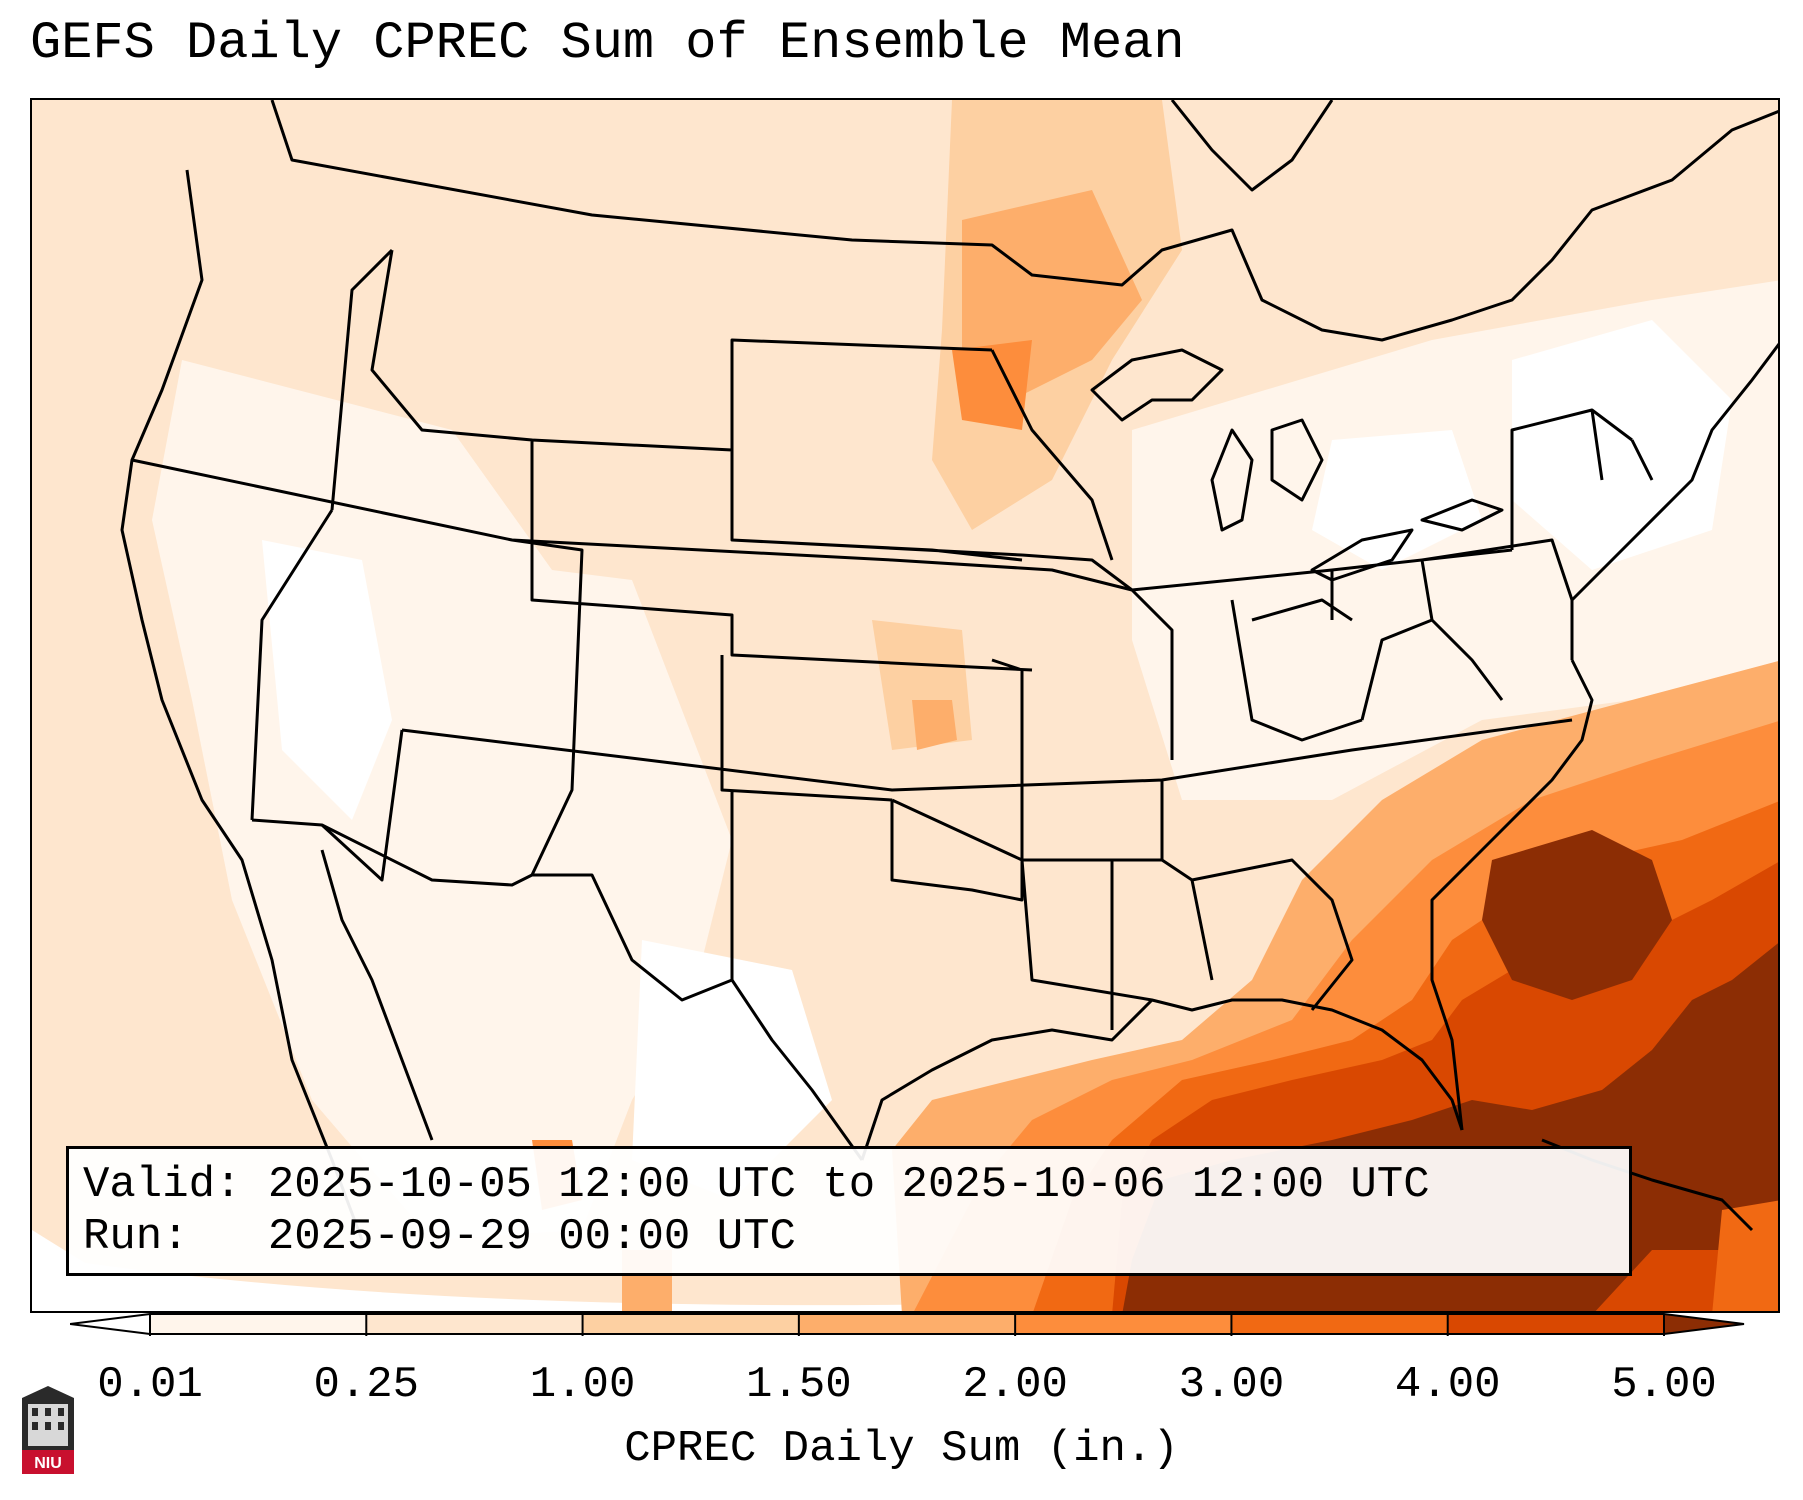 Image resolution: width=1803 pixels, height=1500 pixels. What do you see at coordinates (1024, 221) in the screenshot?
I see `canada-border` at bounding box center [1024, 221].